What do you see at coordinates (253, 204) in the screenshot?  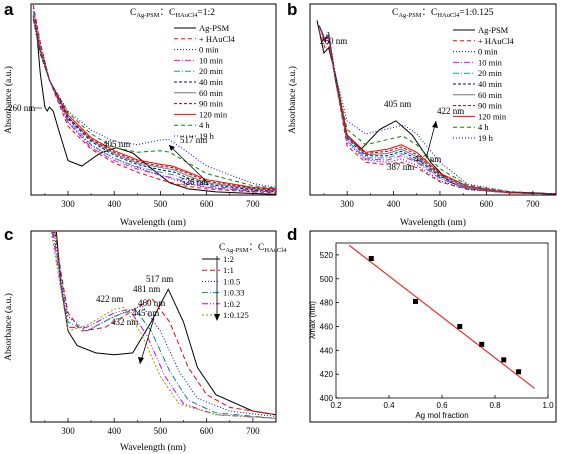 I see `panel-a-xtick-label: 700` at bounding box center [253, 204].